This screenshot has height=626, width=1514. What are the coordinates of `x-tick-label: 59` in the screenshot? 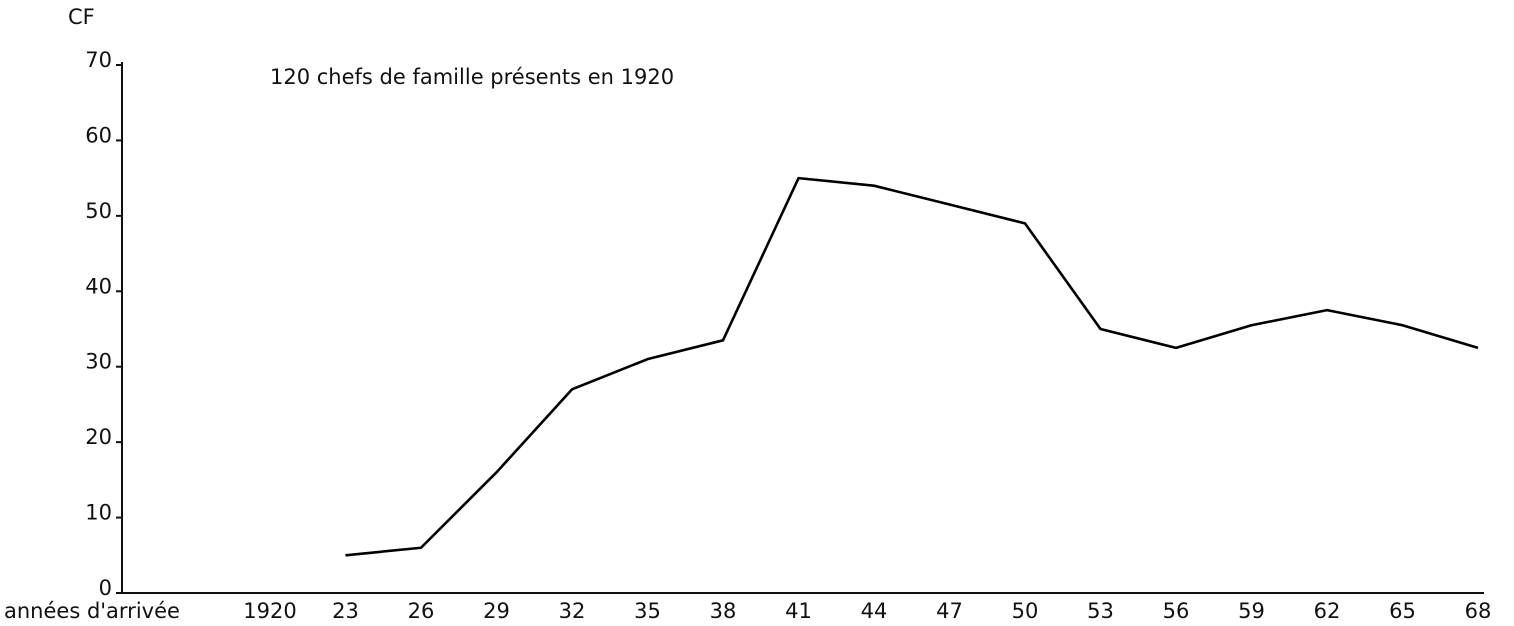 It's located at (1251, 611).